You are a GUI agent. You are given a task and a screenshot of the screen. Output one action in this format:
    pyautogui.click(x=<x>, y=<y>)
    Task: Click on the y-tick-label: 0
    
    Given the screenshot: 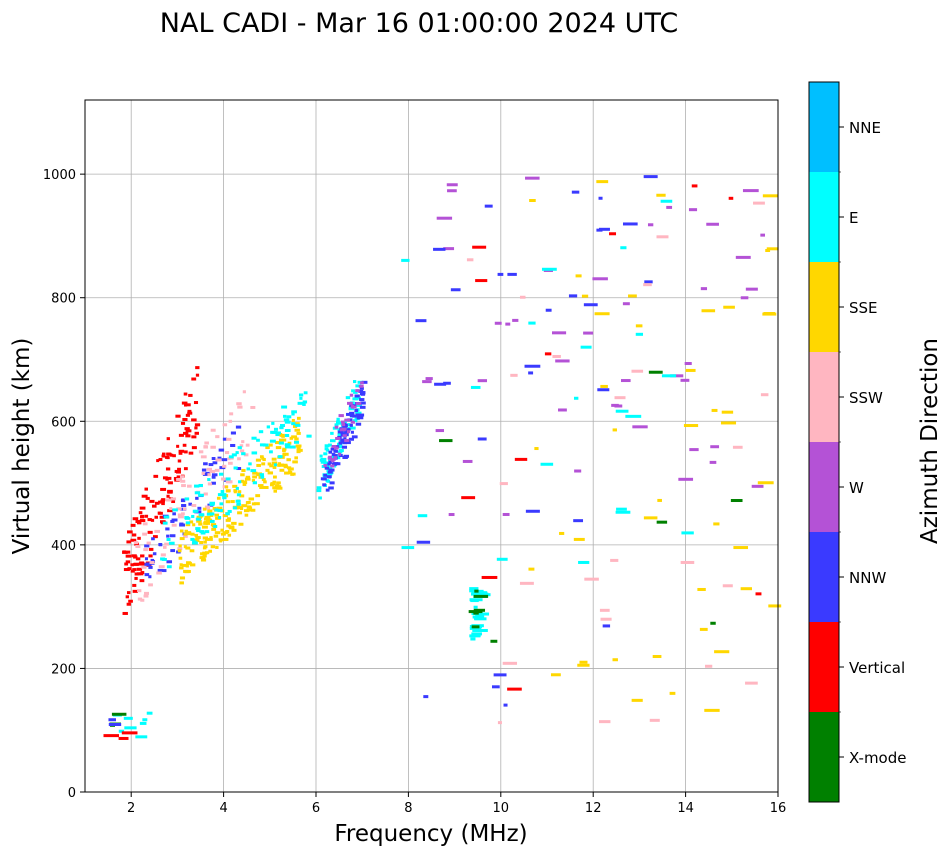 What is the action you would take?
    pyautogui.click(x=72, y=793)
    